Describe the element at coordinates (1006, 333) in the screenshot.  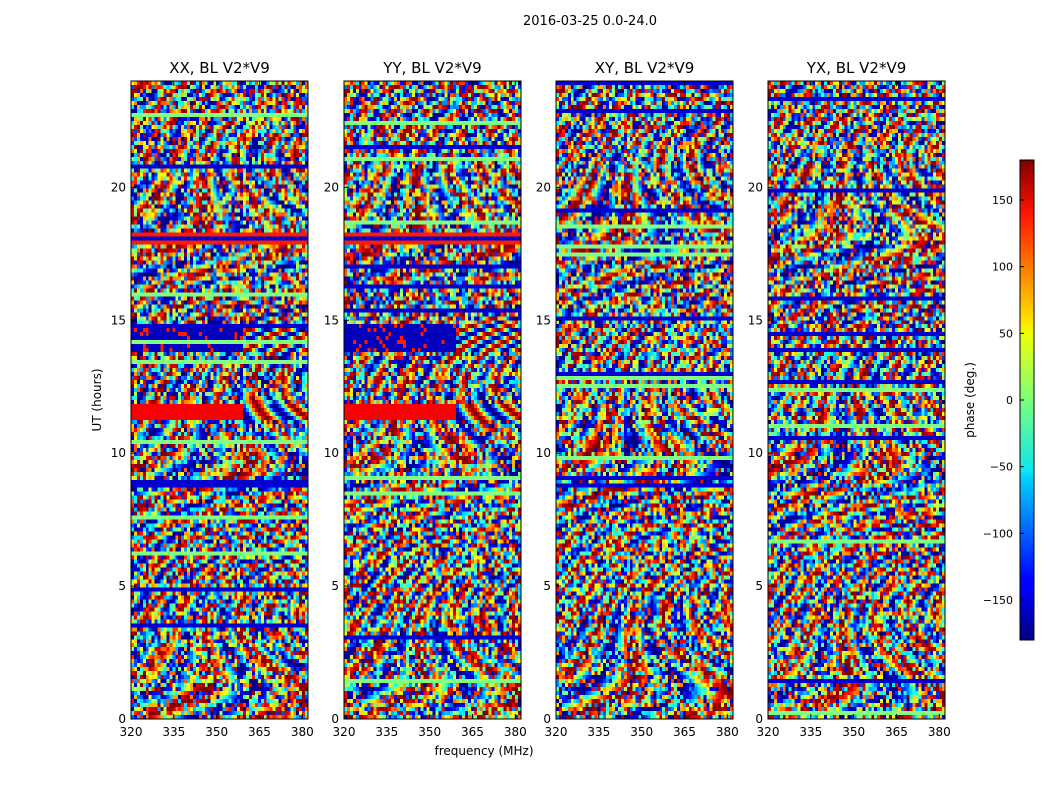
I see `colorbar-tick-label: 50` at that location.